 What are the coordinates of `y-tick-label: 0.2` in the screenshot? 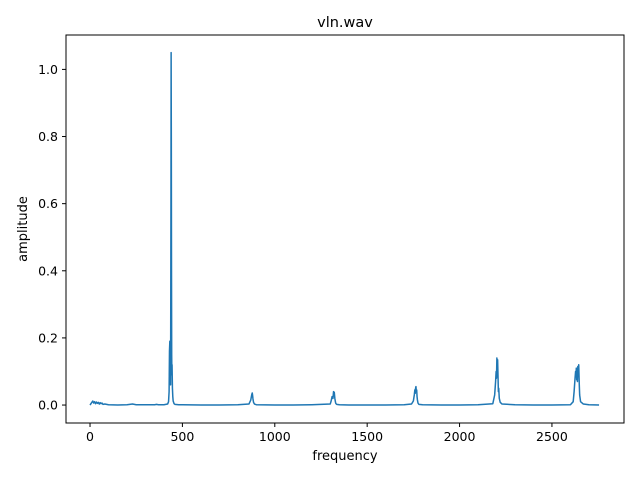 It's located at (48, 337).